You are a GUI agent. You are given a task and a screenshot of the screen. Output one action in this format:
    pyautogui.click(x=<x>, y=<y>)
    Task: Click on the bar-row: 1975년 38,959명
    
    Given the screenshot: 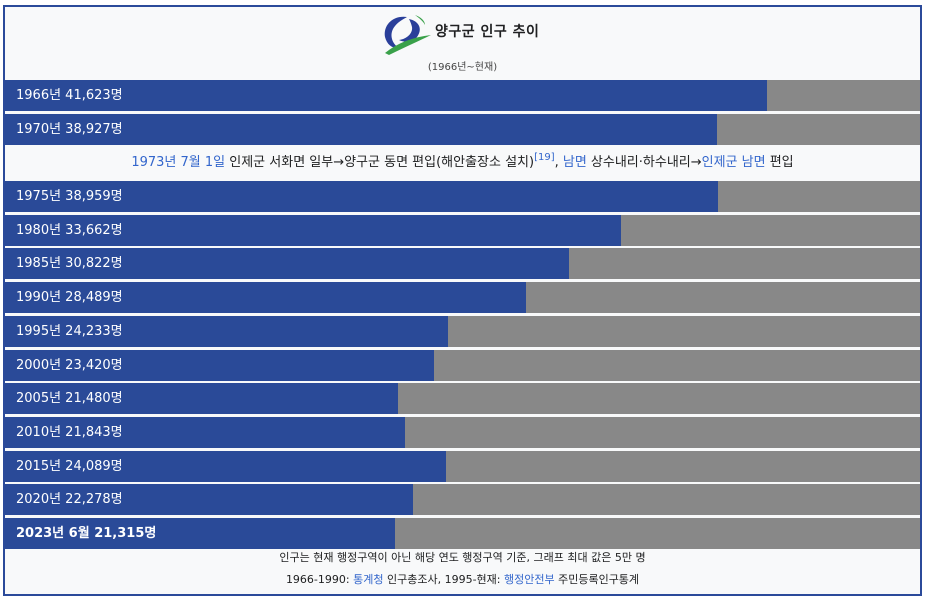 What is the action you would take?
    pyautogui.click(x=462, y=196)
    